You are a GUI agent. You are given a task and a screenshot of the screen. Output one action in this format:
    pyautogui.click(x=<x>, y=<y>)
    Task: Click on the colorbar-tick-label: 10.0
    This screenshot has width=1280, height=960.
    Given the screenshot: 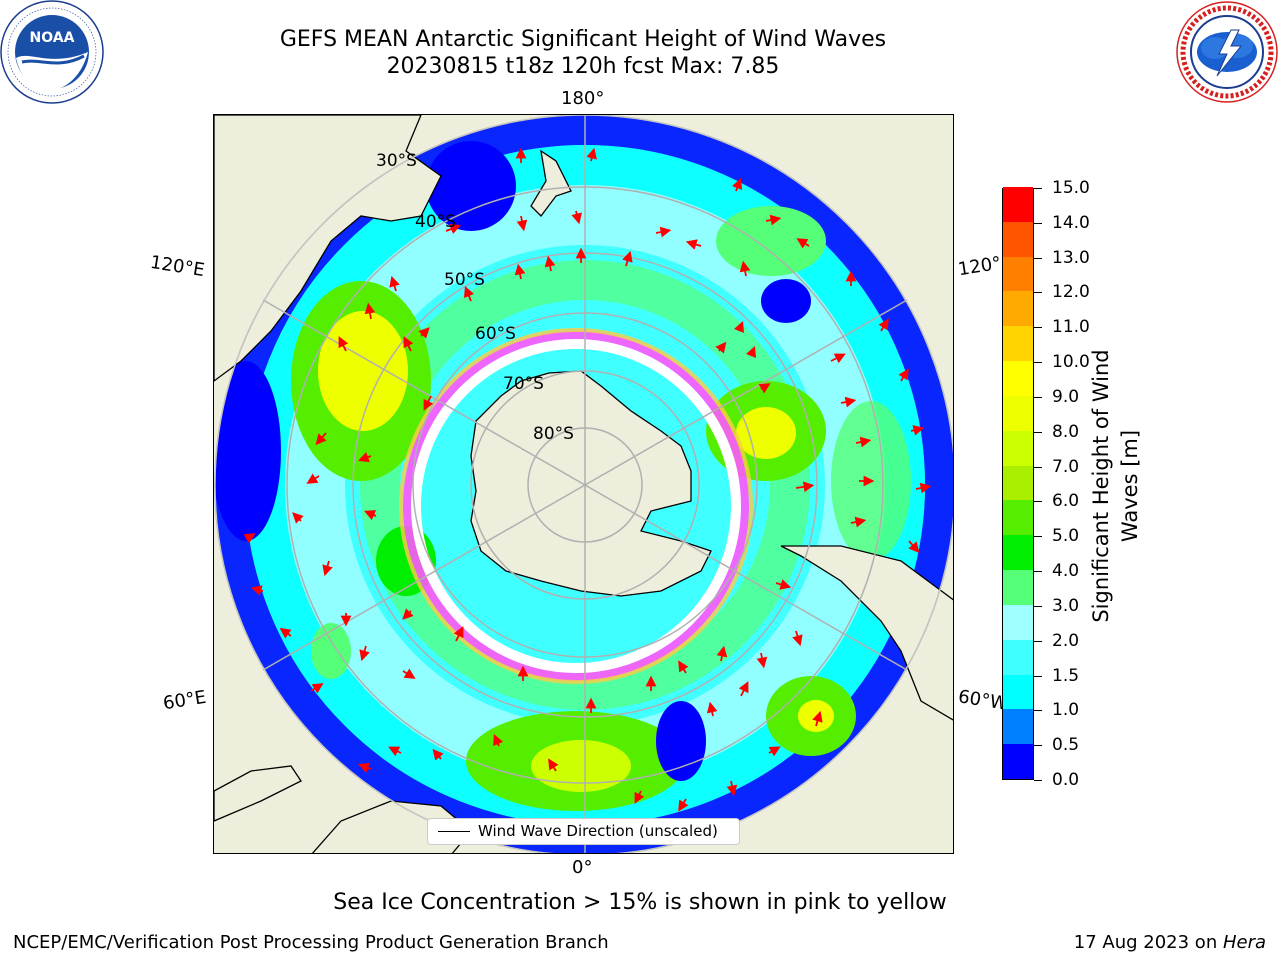 What is the action you would take?
    pyautogui.click(x=1071, y=362)
    